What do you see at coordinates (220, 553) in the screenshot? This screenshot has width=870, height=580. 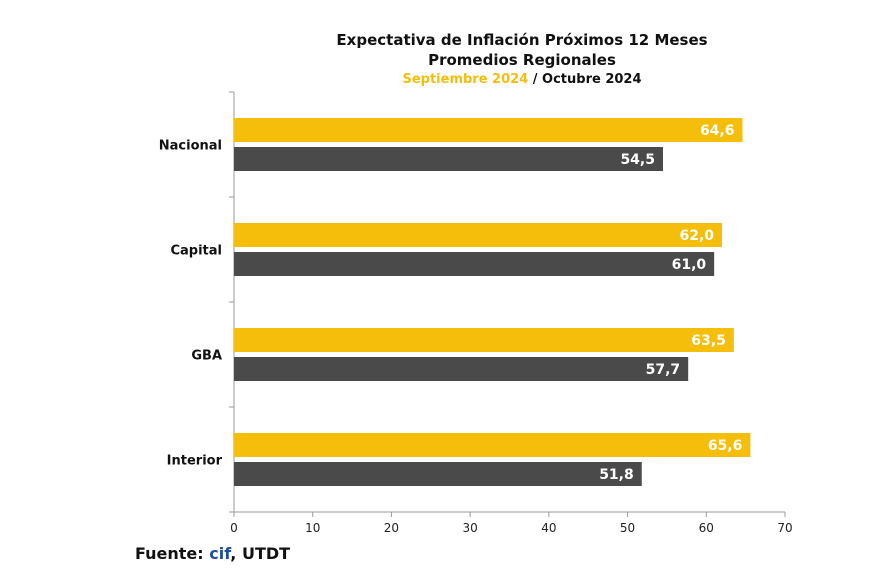 I see `cif-logo-text: cif` at bounding box center [220, 553].